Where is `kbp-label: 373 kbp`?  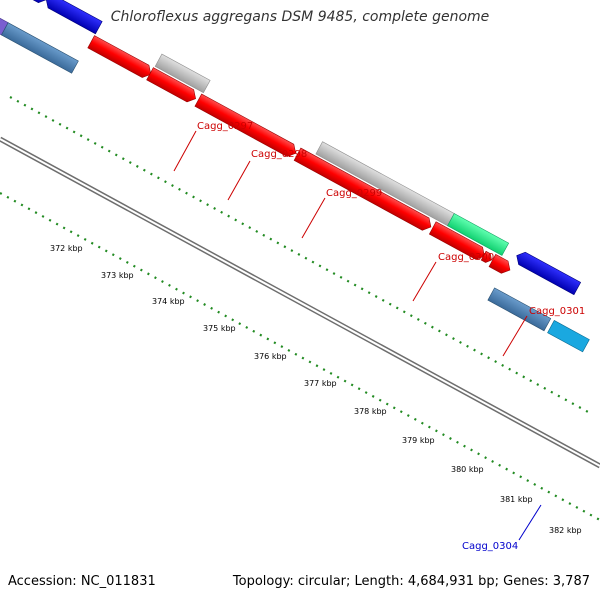
kbp-label: 373 kbp is located at coordinates (117, 275).